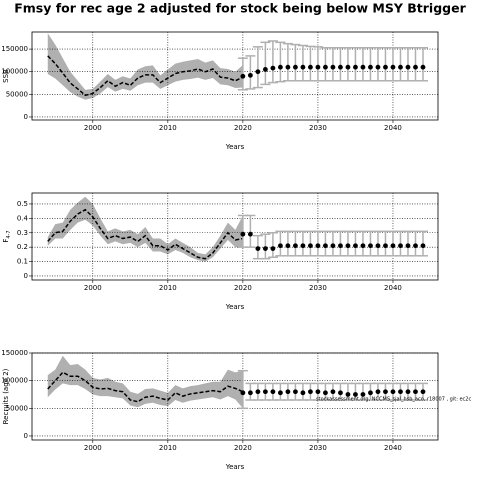 The image size is (480, 480). I want to click on y-axis-label: F4-7, so click(7, 236).